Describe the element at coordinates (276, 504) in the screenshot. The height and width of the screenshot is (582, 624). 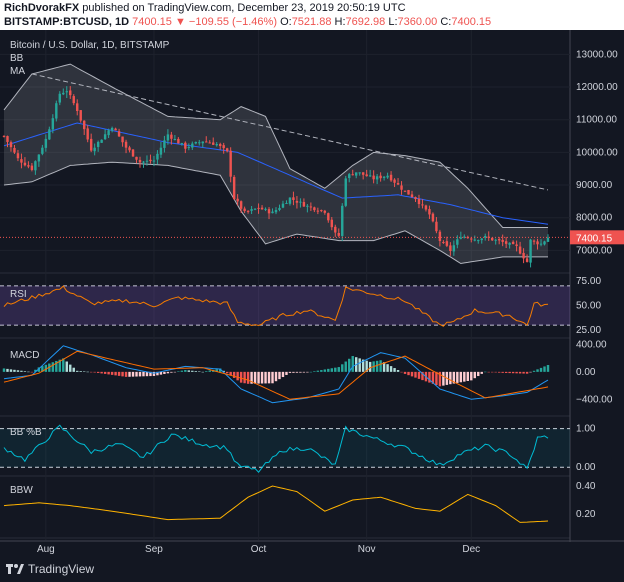
I see `bbw-line` at that location.